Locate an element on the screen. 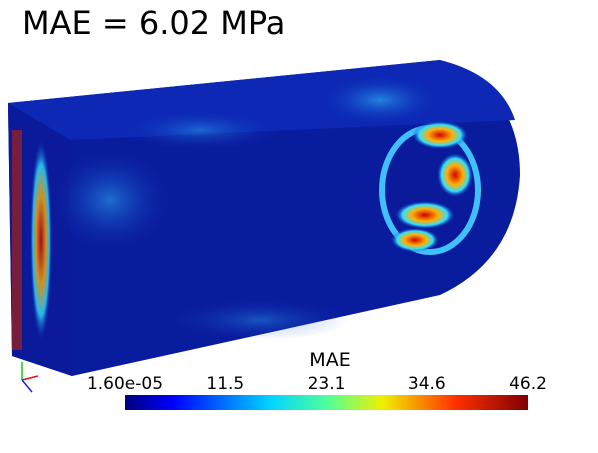 The image size is (598, 453). colorbar-tick-label: 34.6 is located at coordinates (427, 384).